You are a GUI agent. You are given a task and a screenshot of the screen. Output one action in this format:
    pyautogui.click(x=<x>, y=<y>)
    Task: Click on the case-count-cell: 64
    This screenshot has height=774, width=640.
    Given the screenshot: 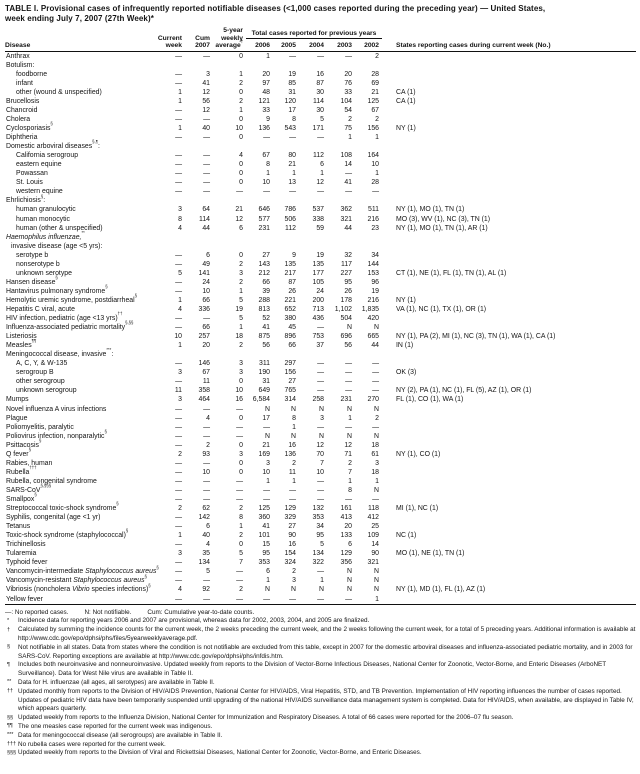 What is the action you would take?
    pyautogui.click(x=206, y=210)
    